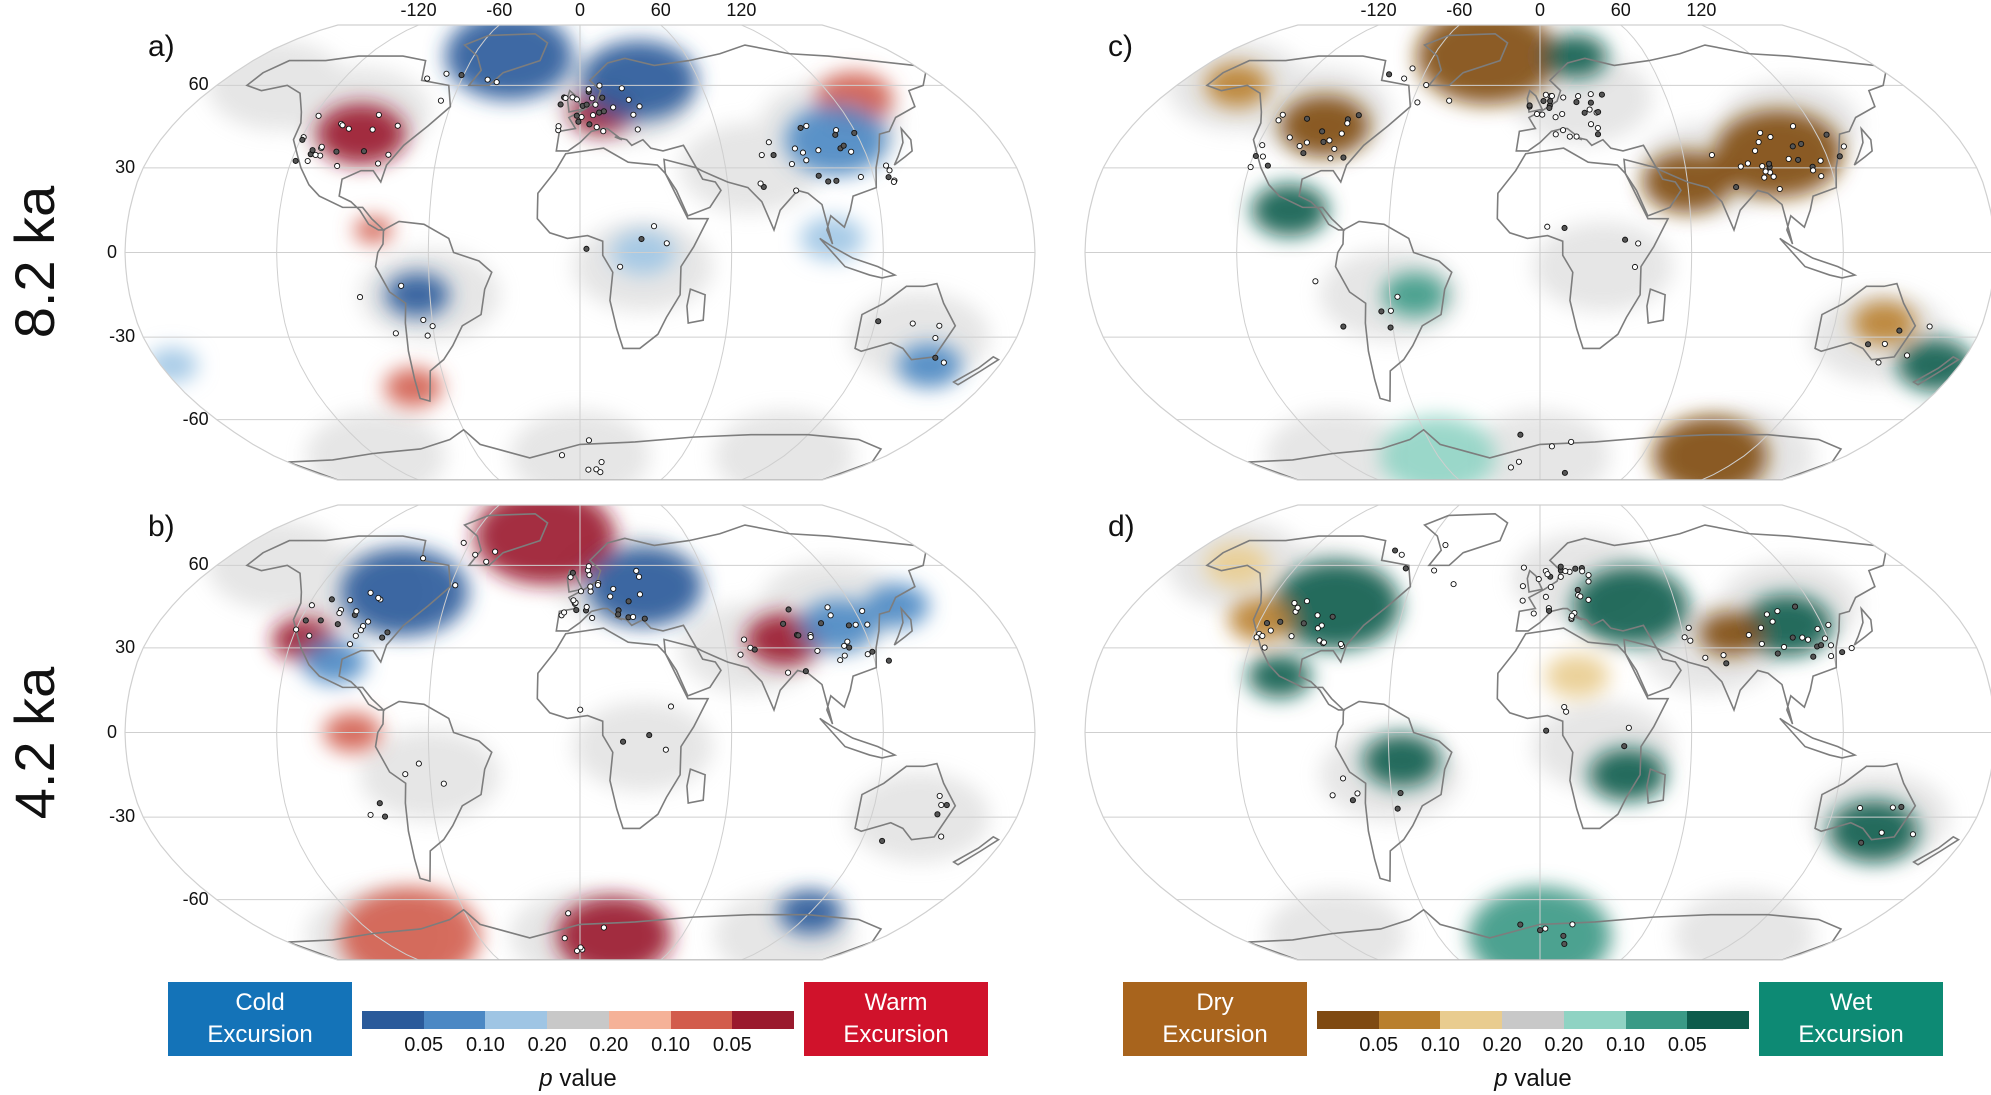 The width and height of the screenshot is (1991, 1095). What do you see at coordinates (578, 1020) in the screenshot?
I see `temperature-colorbar` at bounding box center [578, 1020].